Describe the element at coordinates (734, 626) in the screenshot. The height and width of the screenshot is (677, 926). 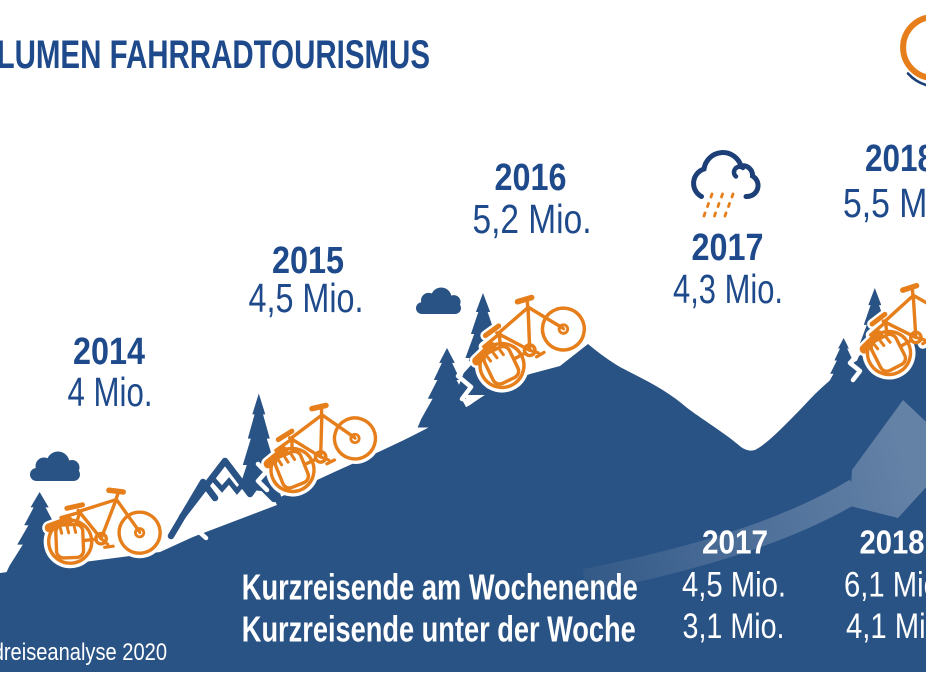
I see `svg-text: 3,1 Mio.` at that location.